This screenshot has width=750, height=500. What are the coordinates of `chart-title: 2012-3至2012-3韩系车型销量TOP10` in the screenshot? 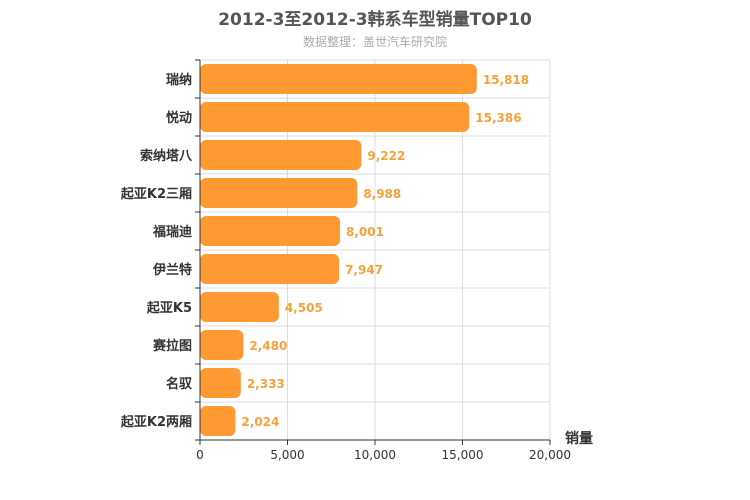 It's located at (375, 20).